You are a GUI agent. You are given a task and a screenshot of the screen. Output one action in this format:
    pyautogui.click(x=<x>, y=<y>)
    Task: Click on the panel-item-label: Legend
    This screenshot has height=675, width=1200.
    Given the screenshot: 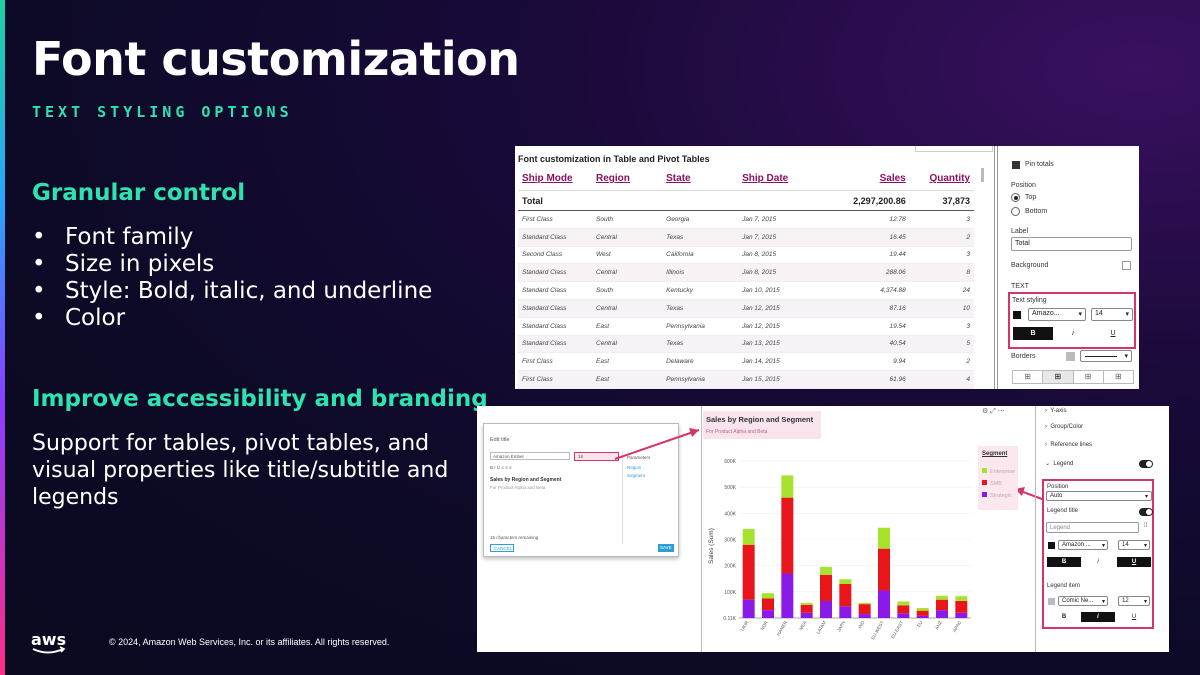 What is the action you would take?
    pyautogui.click(x=1063, y=464)
    